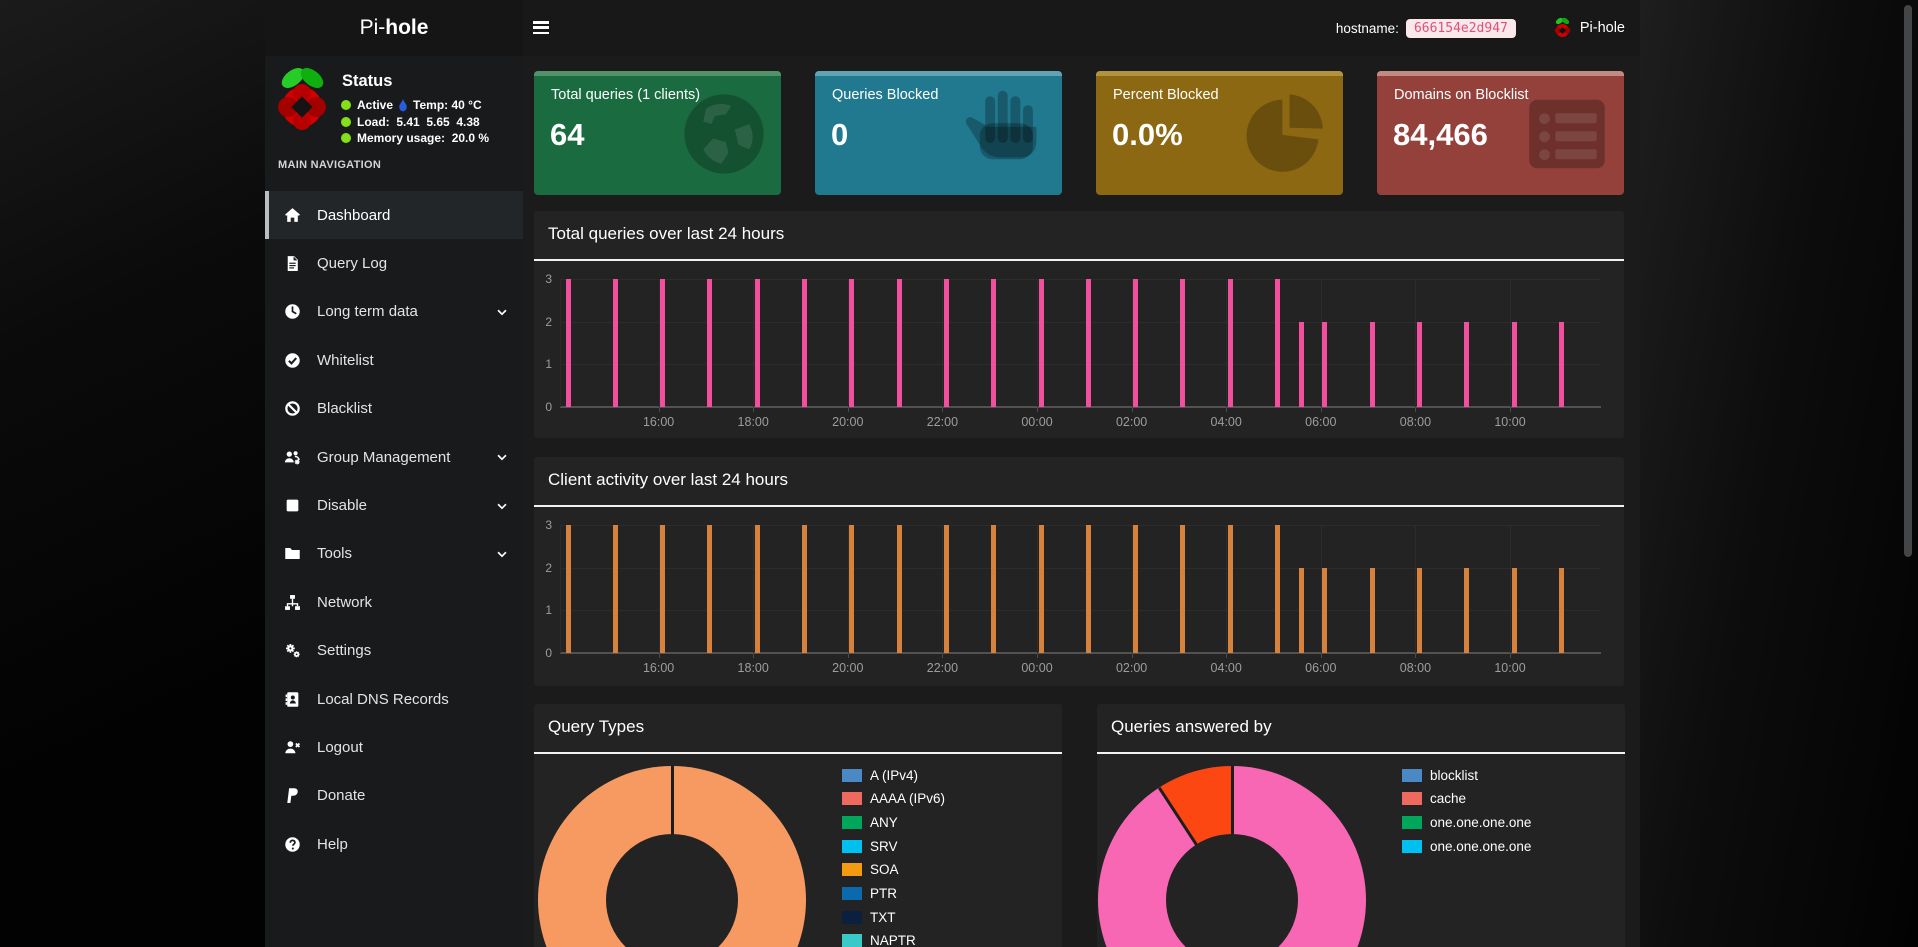  Describe the element at coordinates (893, 775) in the screenshot. I see `legend-item: A (IPv4)` at that location.